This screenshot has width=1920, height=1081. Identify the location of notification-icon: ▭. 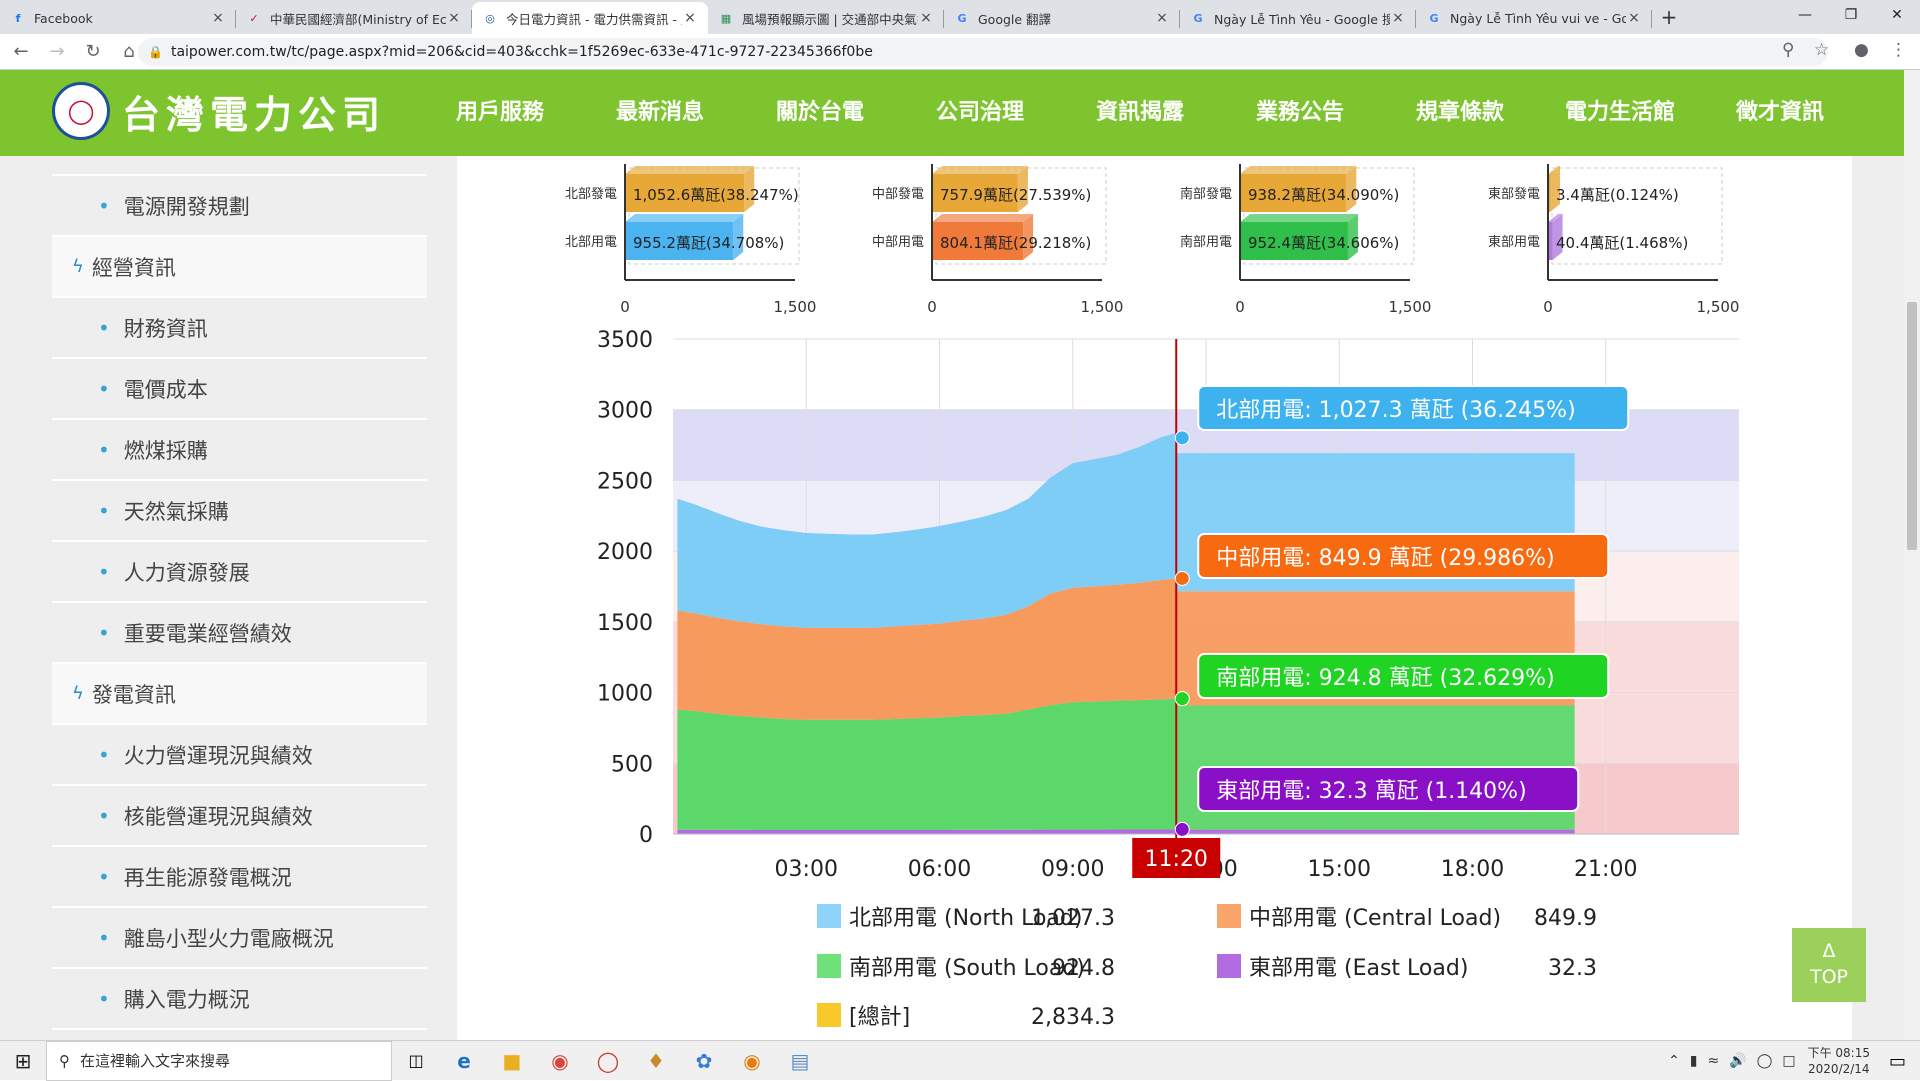
(1897, 1061).